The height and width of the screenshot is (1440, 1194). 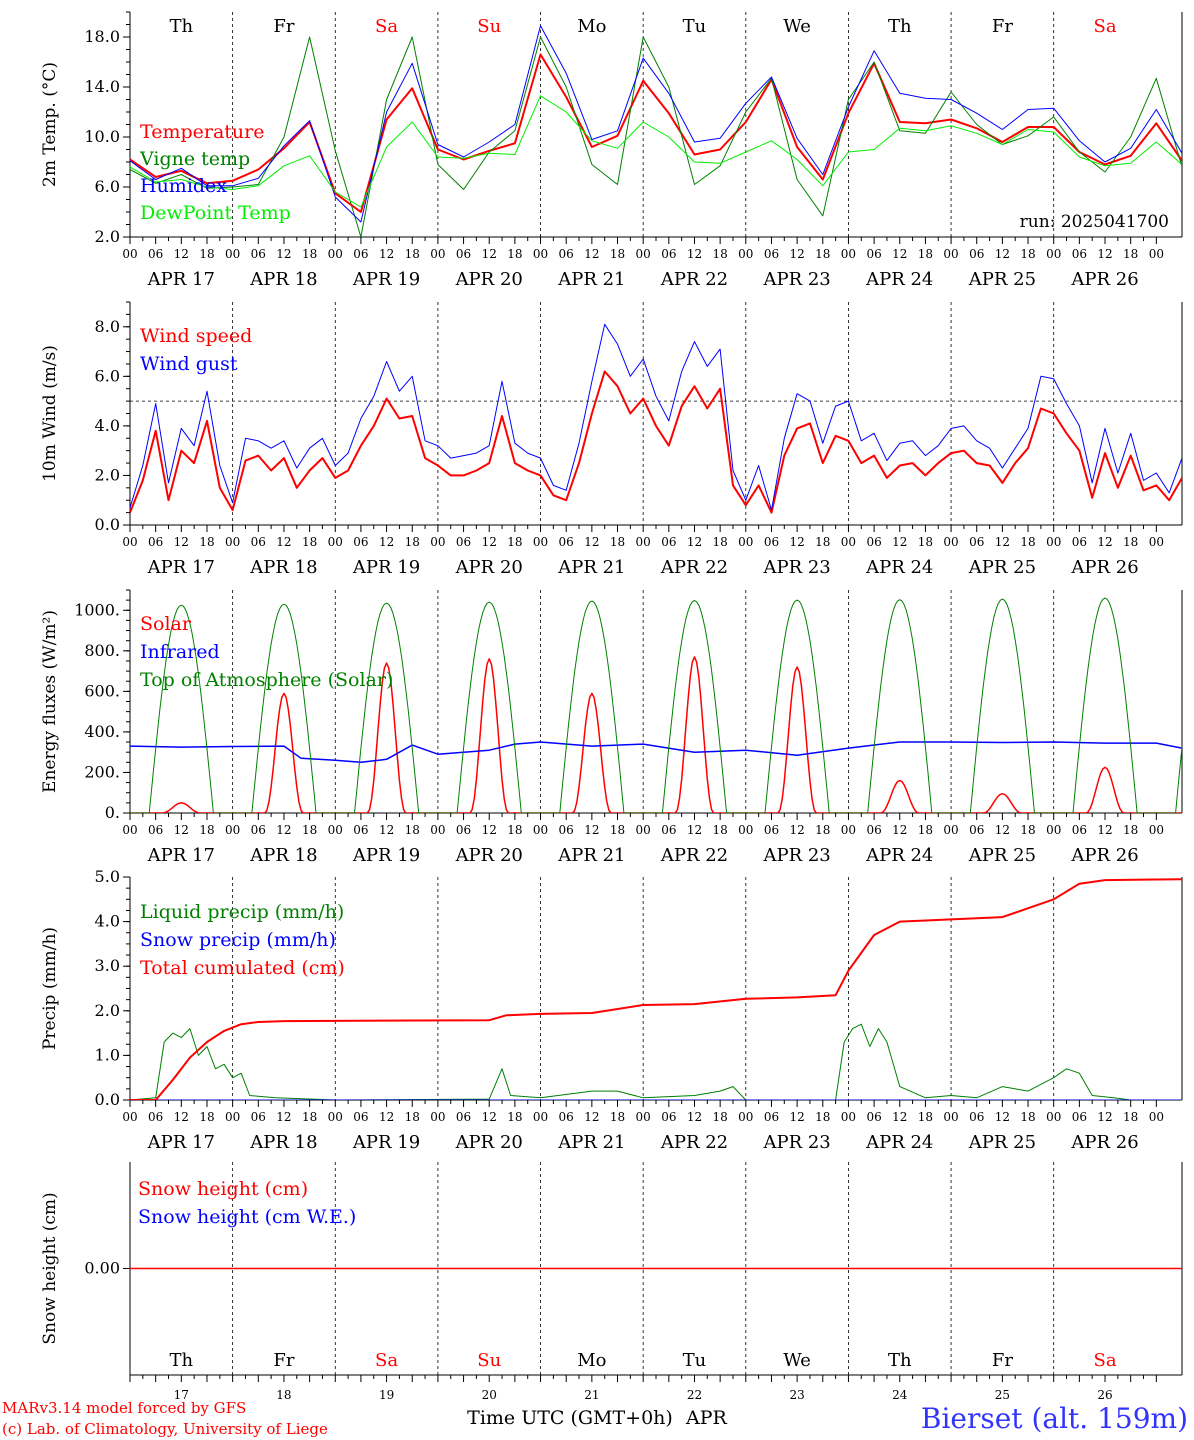 I want to click on y-tick-label: 0., so click(x=112, y=812).